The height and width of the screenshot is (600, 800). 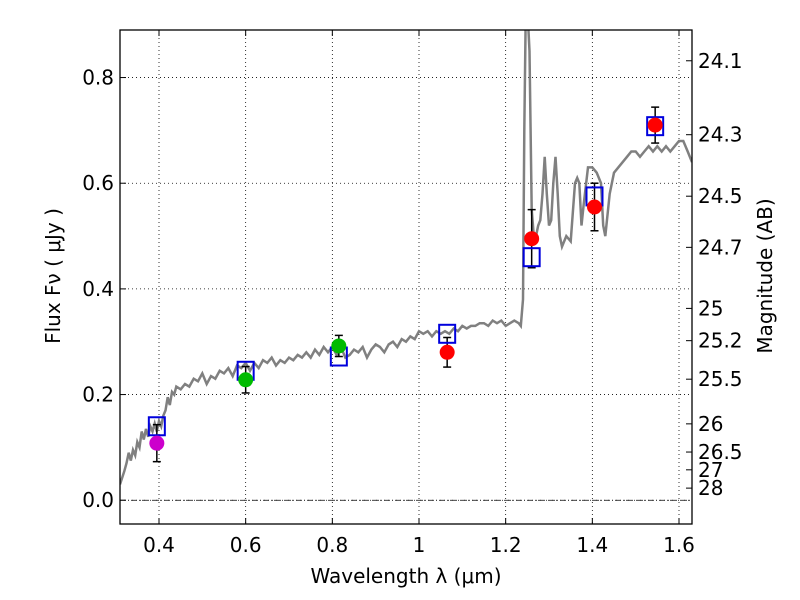 I want to click on magnitude-tick-label: 27, so click(x=710, y=470).